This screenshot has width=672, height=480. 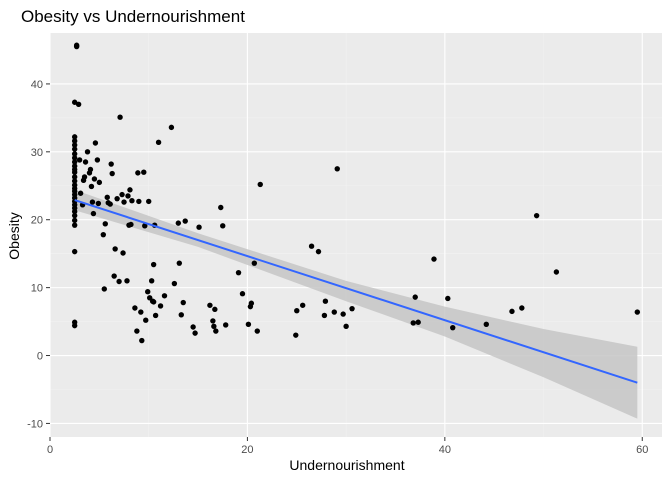 I want to click on y-tick-label: 0, so click(x=40, y=357).